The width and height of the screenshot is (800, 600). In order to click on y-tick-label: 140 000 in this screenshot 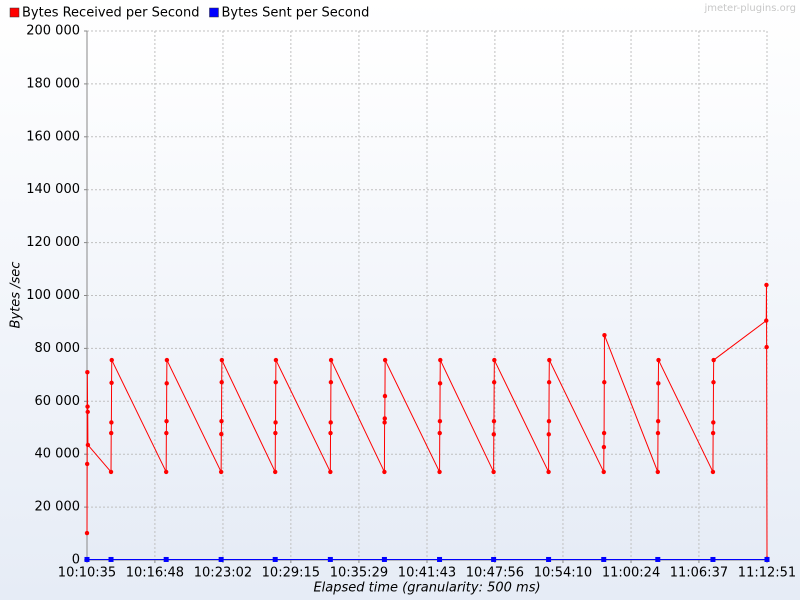, I will do `click(53, 189)`.